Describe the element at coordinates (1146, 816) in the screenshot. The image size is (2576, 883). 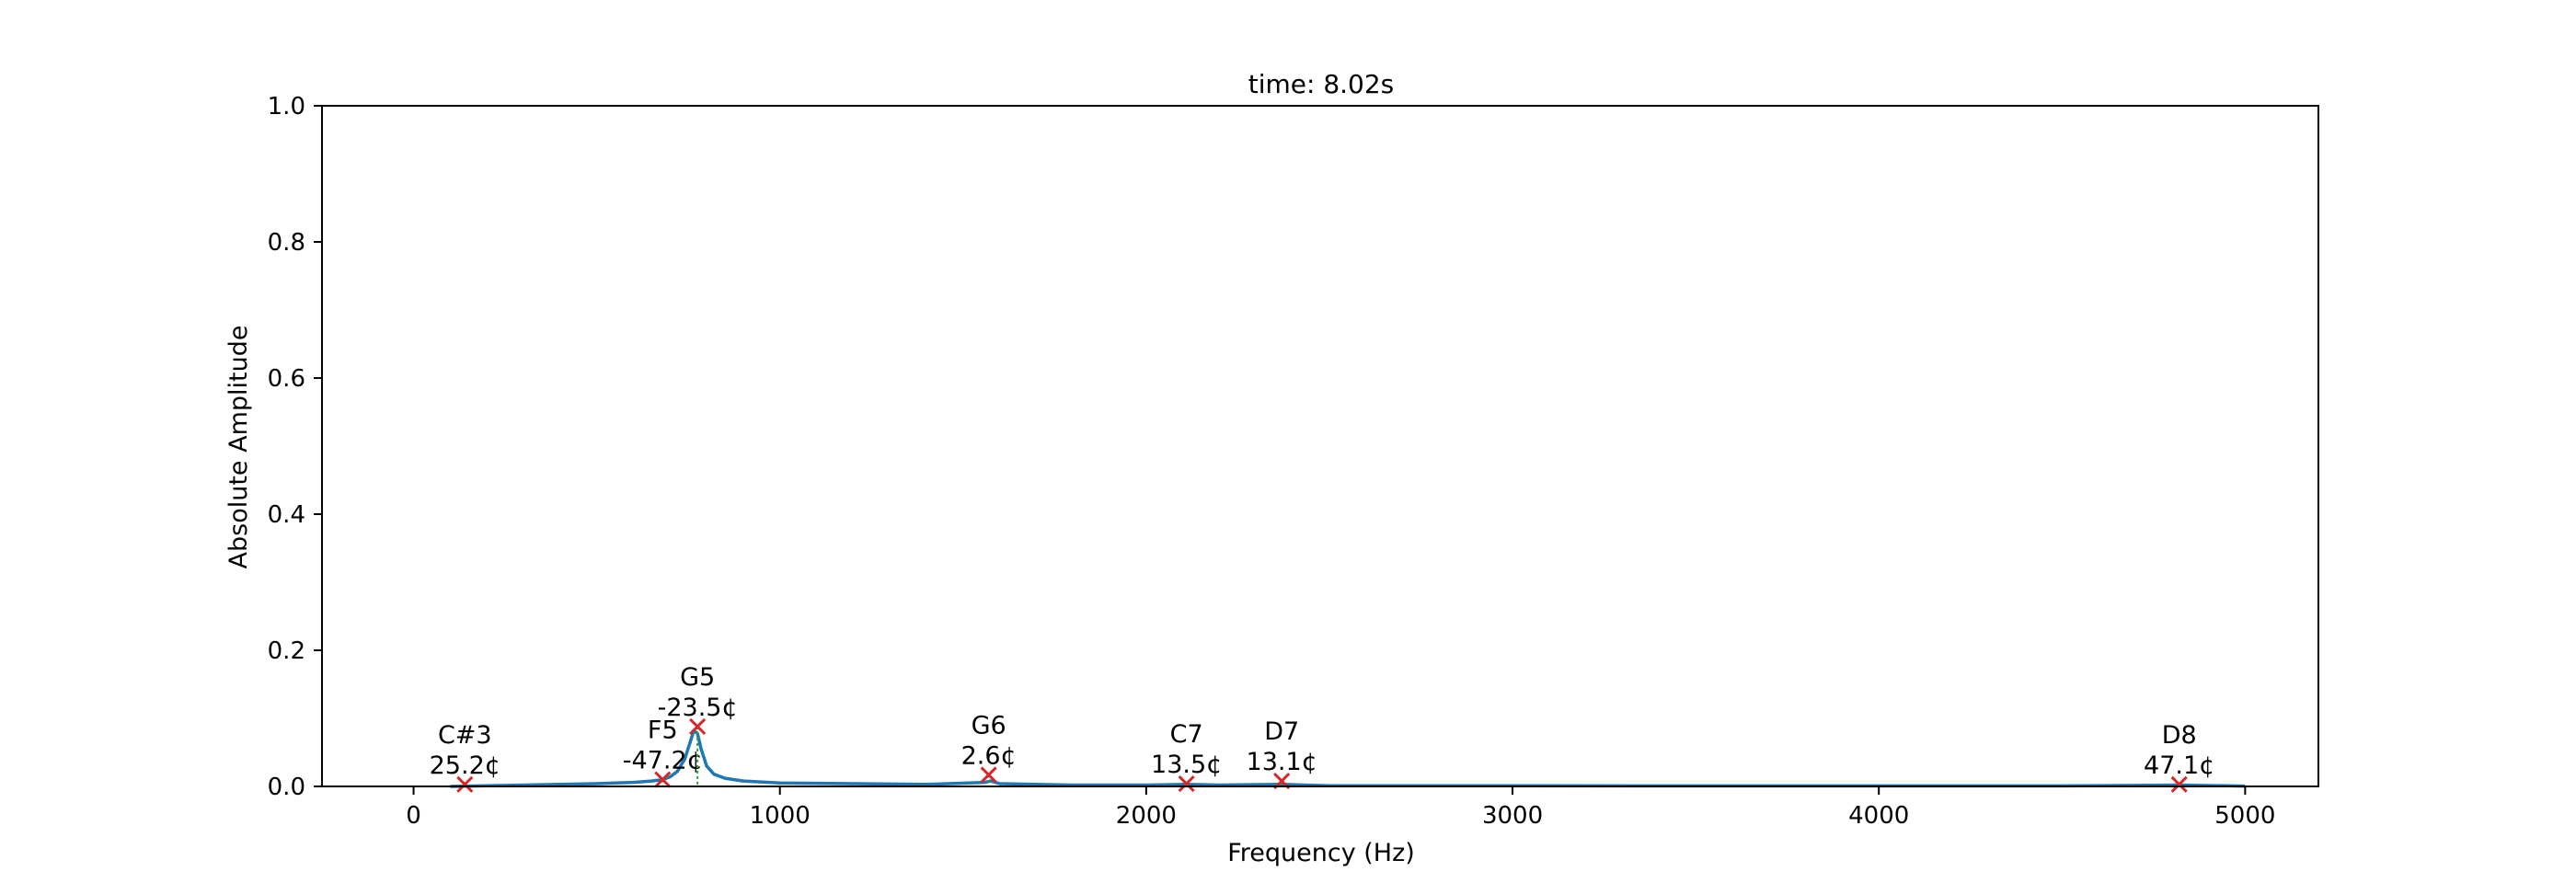
I see `x-tick-label: 2000` at that location.